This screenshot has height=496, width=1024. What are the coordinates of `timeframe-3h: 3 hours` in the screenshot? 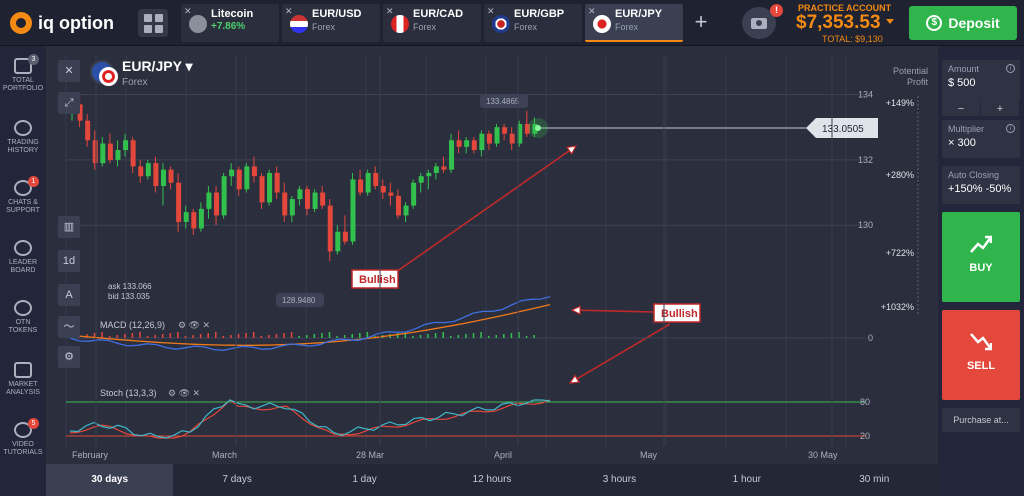 It's located at (619, 479).